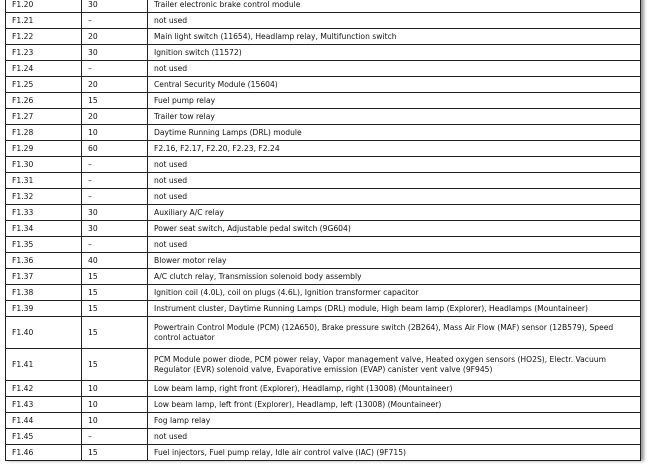 The image size is (650, 469). Describe the element at coordinates (43, 308) in the screenshot. I see `fuse-id: F1.39` at that location.